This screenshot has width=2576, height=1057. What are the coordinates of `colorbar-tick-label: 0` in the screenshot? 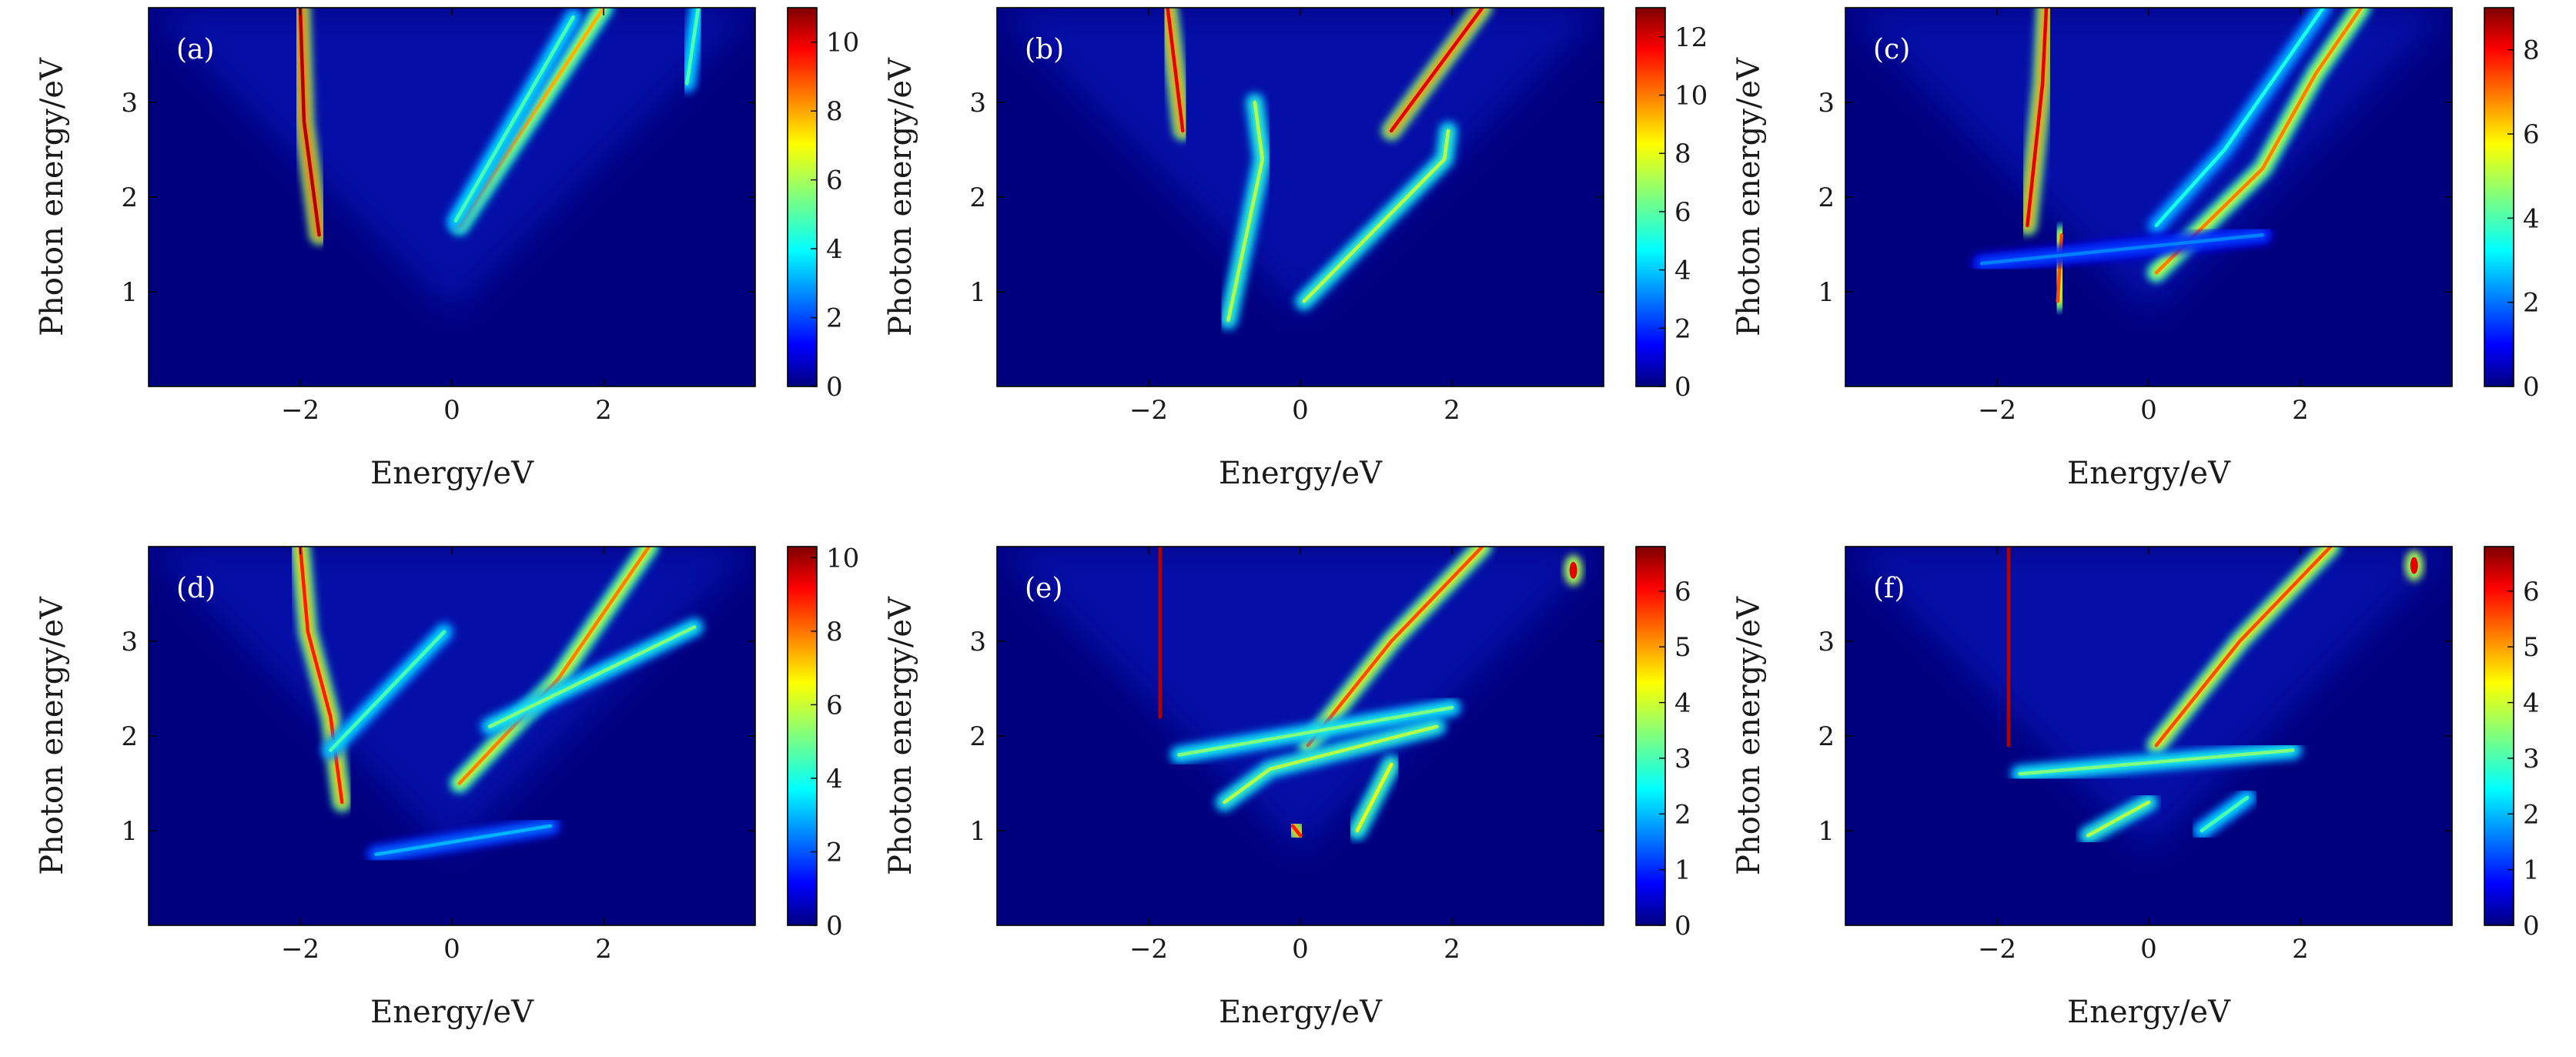 It's located at (1682, 387).